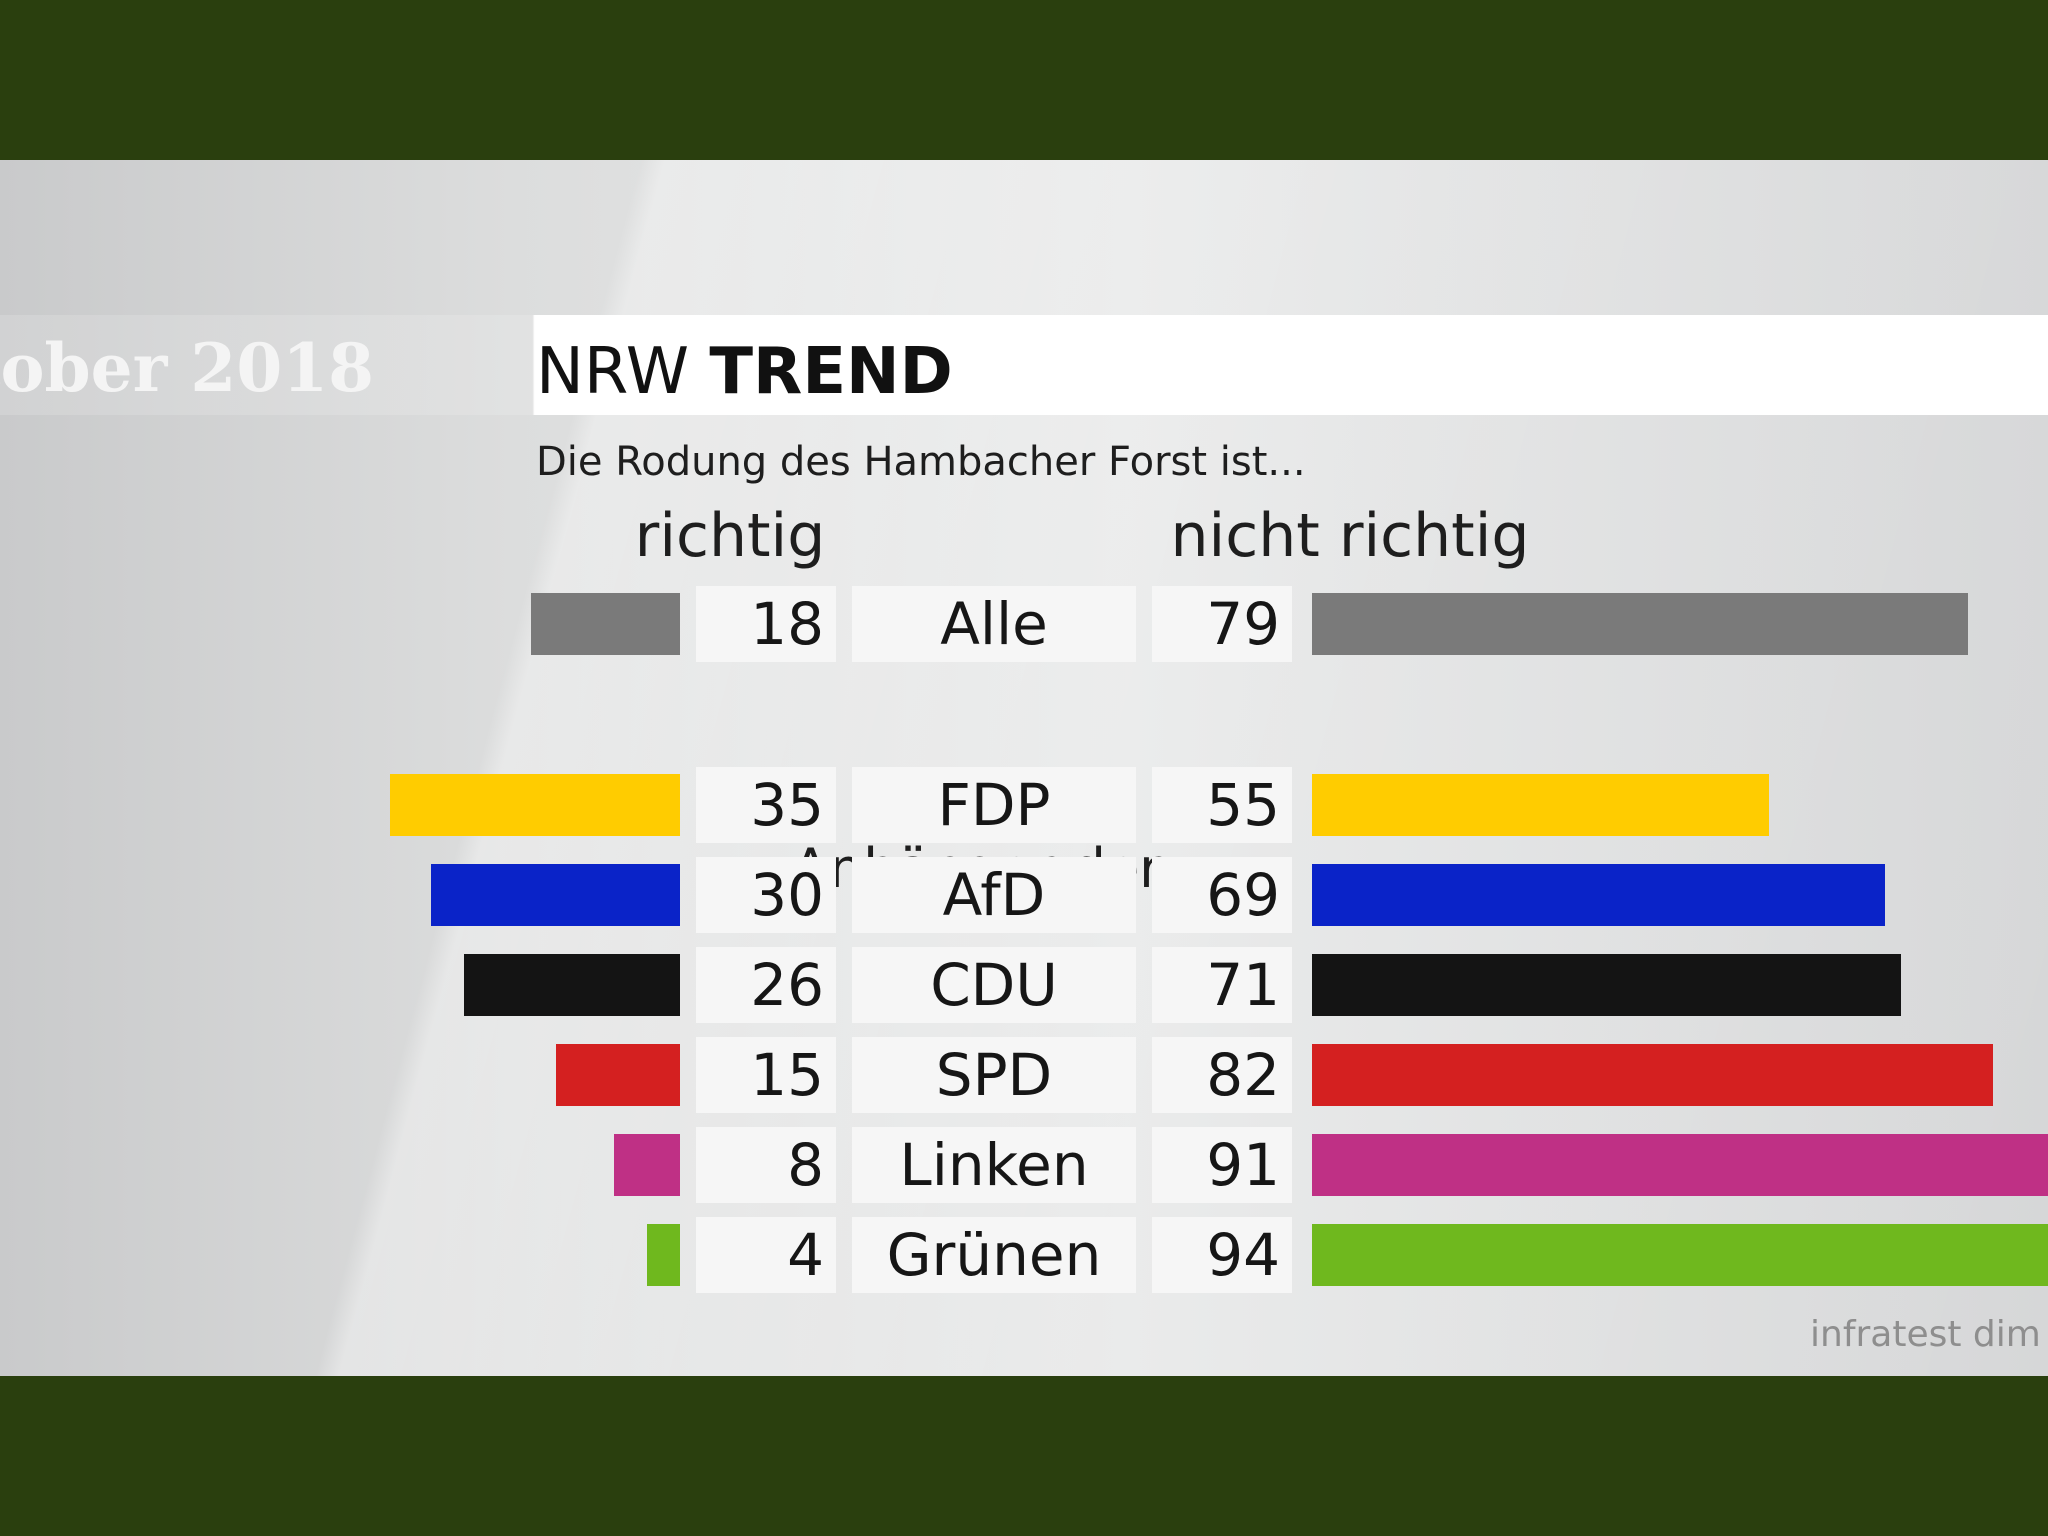 This screenshot has width=2048, height=1536. I want to click on title-bold: TREND, so click(831, 372).